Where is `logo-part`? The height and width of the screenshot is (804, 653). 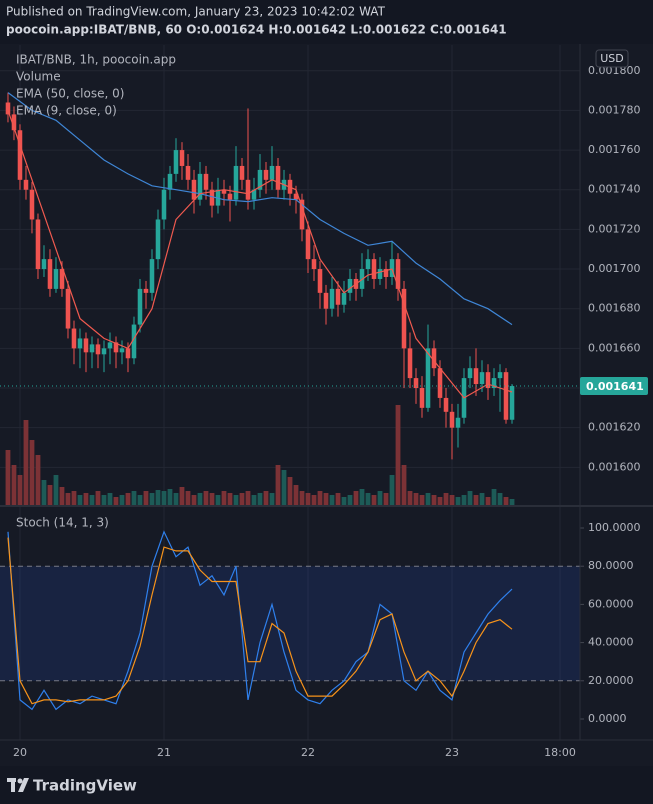 logo-part is located at coordinates (23, 785).